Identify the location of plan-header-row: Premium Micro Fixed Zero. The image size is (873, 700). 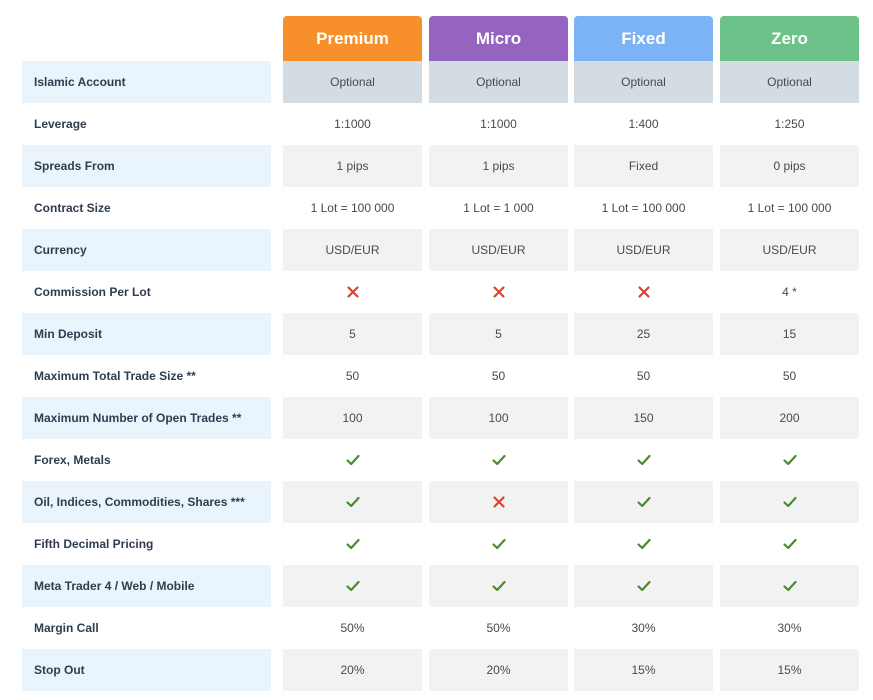
(436, 38).